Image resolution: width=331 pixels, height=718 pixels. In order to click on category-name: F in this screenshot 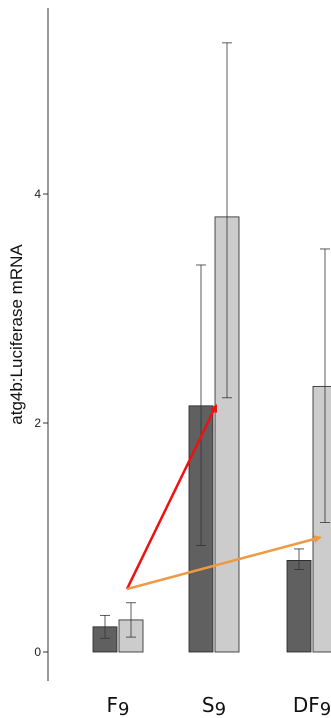, I will do `click(113, 705)`.